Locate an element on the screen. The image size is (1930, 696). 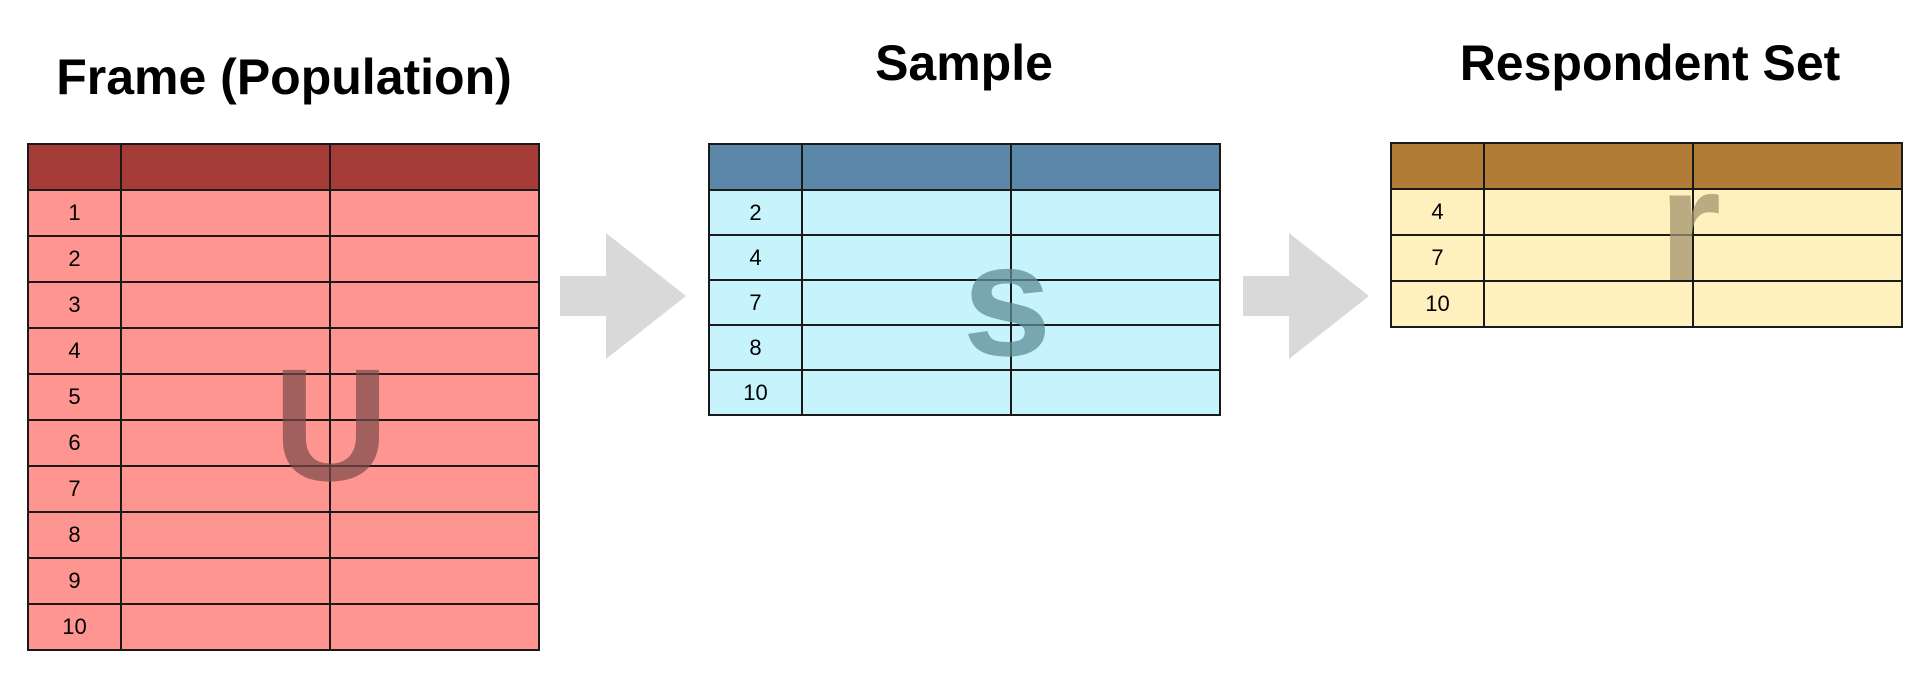
sample-header-row is located at coordinates (964, 167).